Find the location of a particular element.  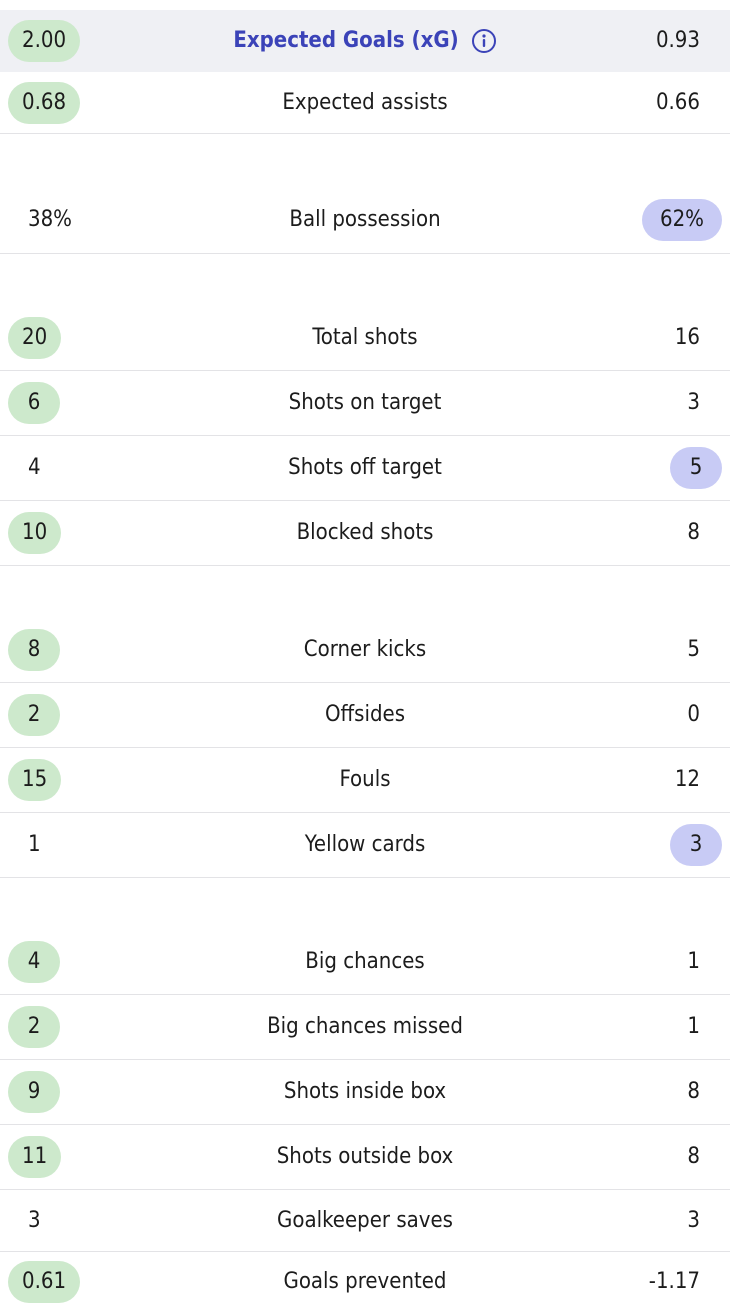

stat-row-big-chances-missed: 2 Big chances missed 1 is located at coordinates (365, 1027).